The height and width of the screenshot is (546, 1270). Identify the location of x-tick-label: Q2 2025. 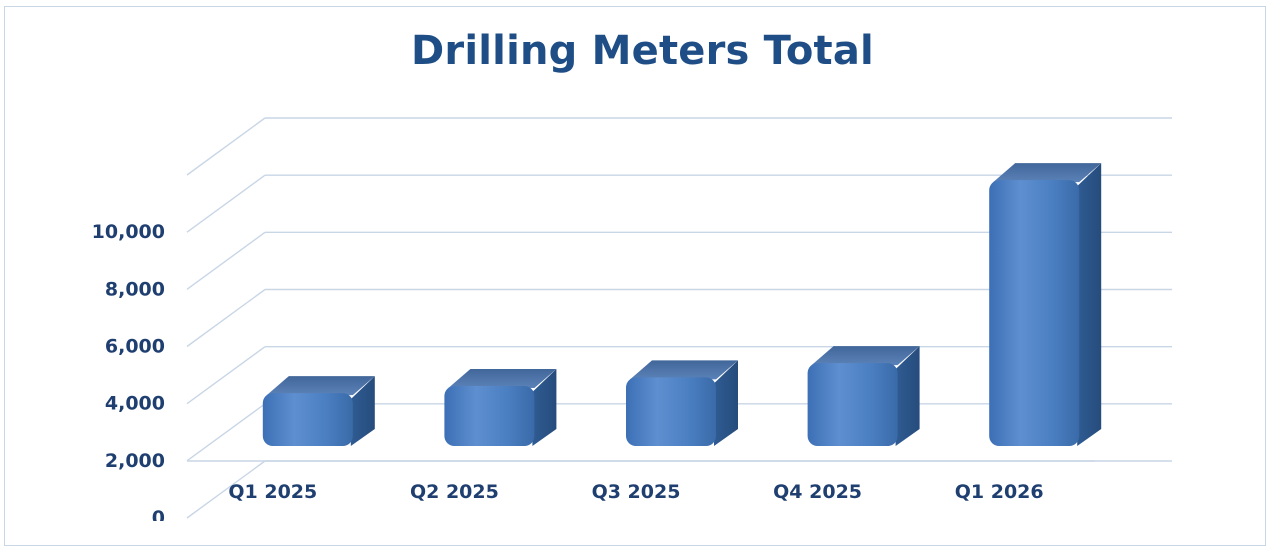
(454, 492).